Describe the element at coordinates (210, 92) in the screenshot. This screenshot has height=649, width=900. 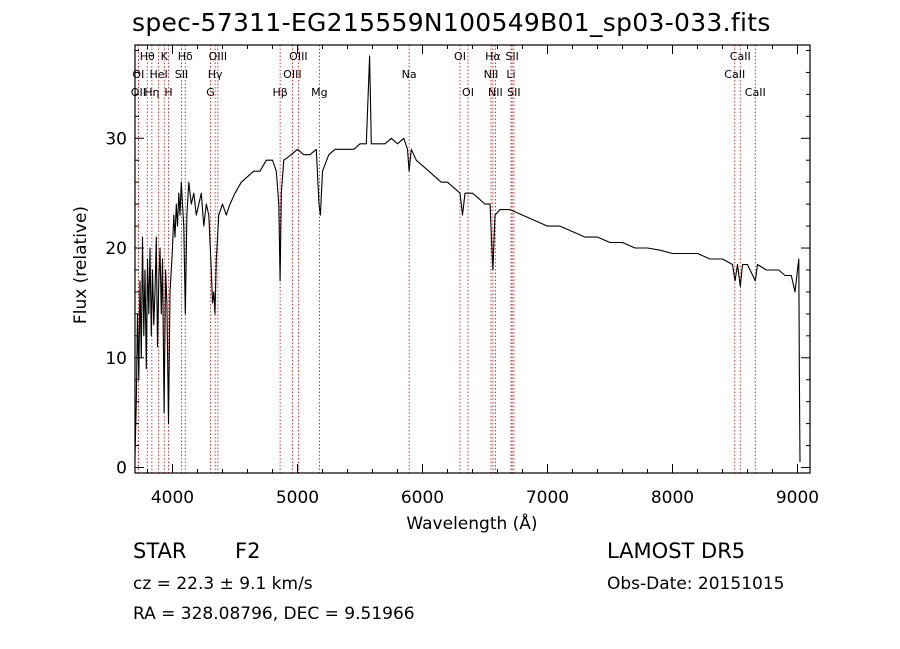
I see `line-label-21: G` at that location.